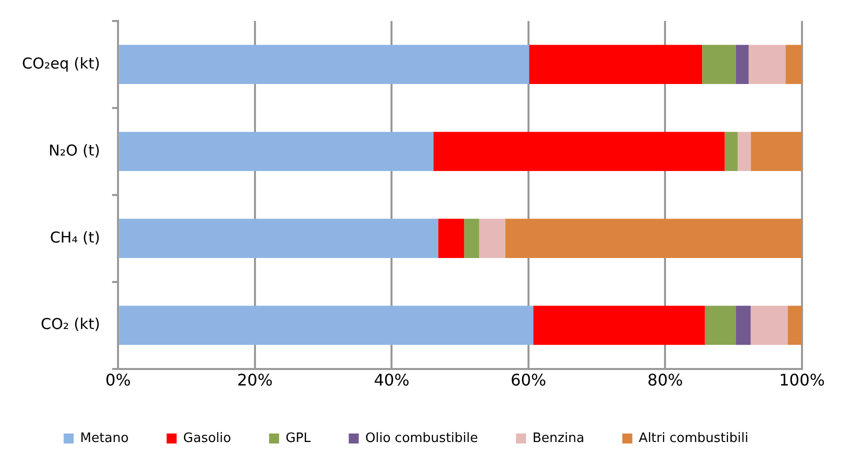  What do you see at coordinates (75, 237) in the screenshot?
I see `y-tick-label: CH₄ (t)` at bounding box center [75, 237].